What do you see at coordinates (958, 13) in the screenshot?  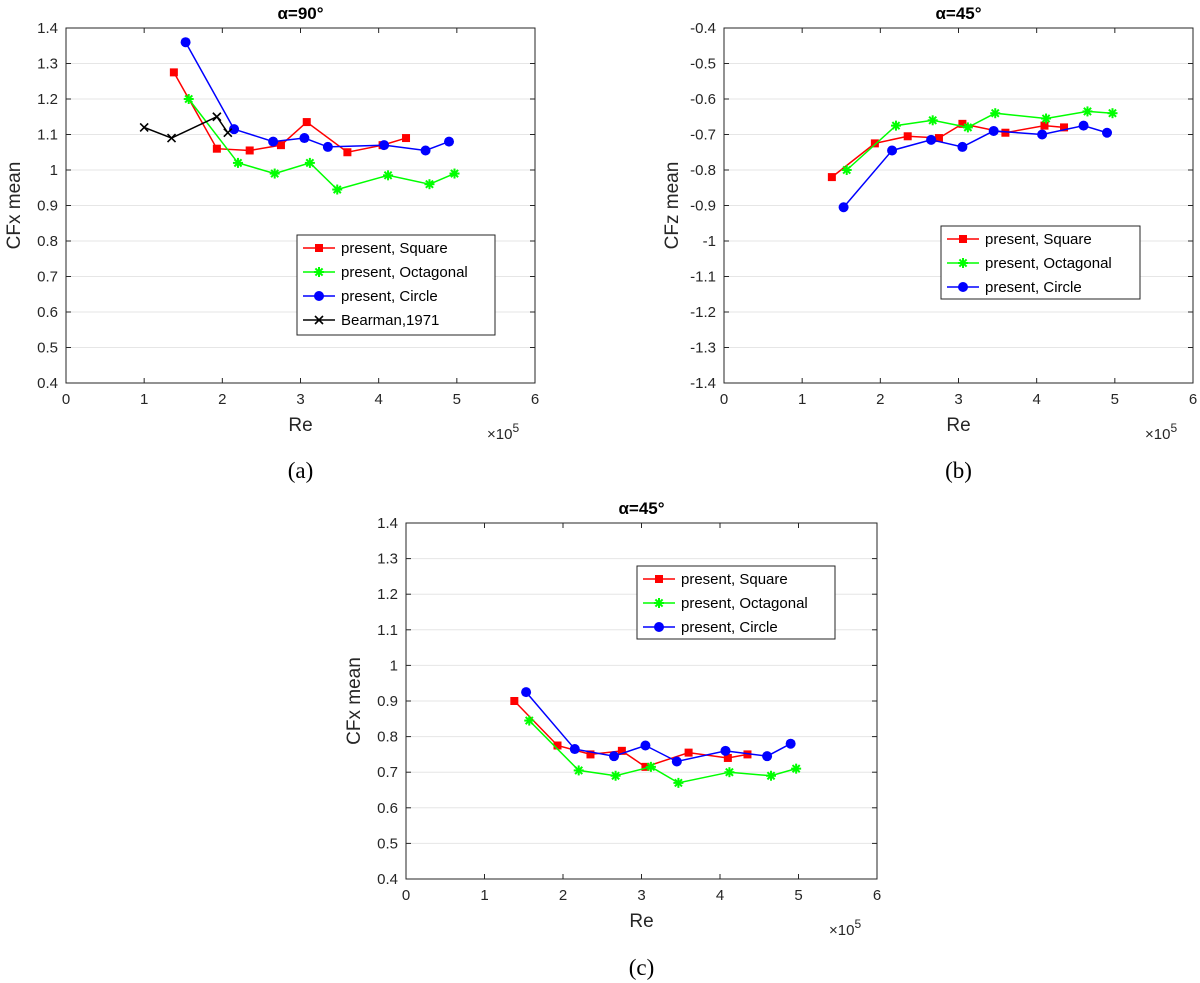 I see `chart-title: α=45°` at bounding box center [958, 13].